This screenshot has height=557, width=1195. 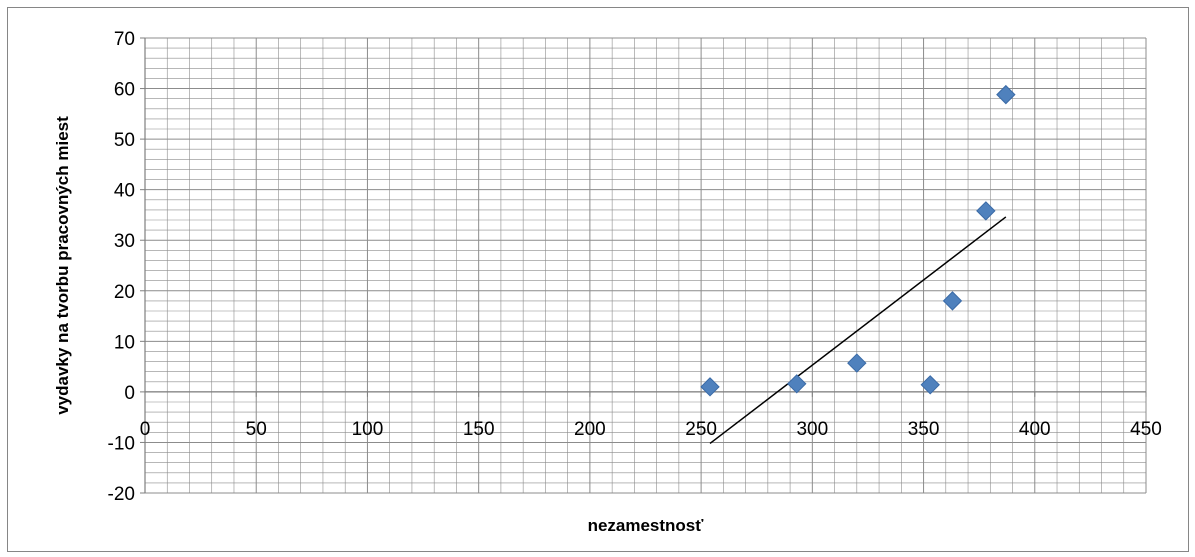 I want to click on x-tick-label: 450, so click(x=1146, y=429).